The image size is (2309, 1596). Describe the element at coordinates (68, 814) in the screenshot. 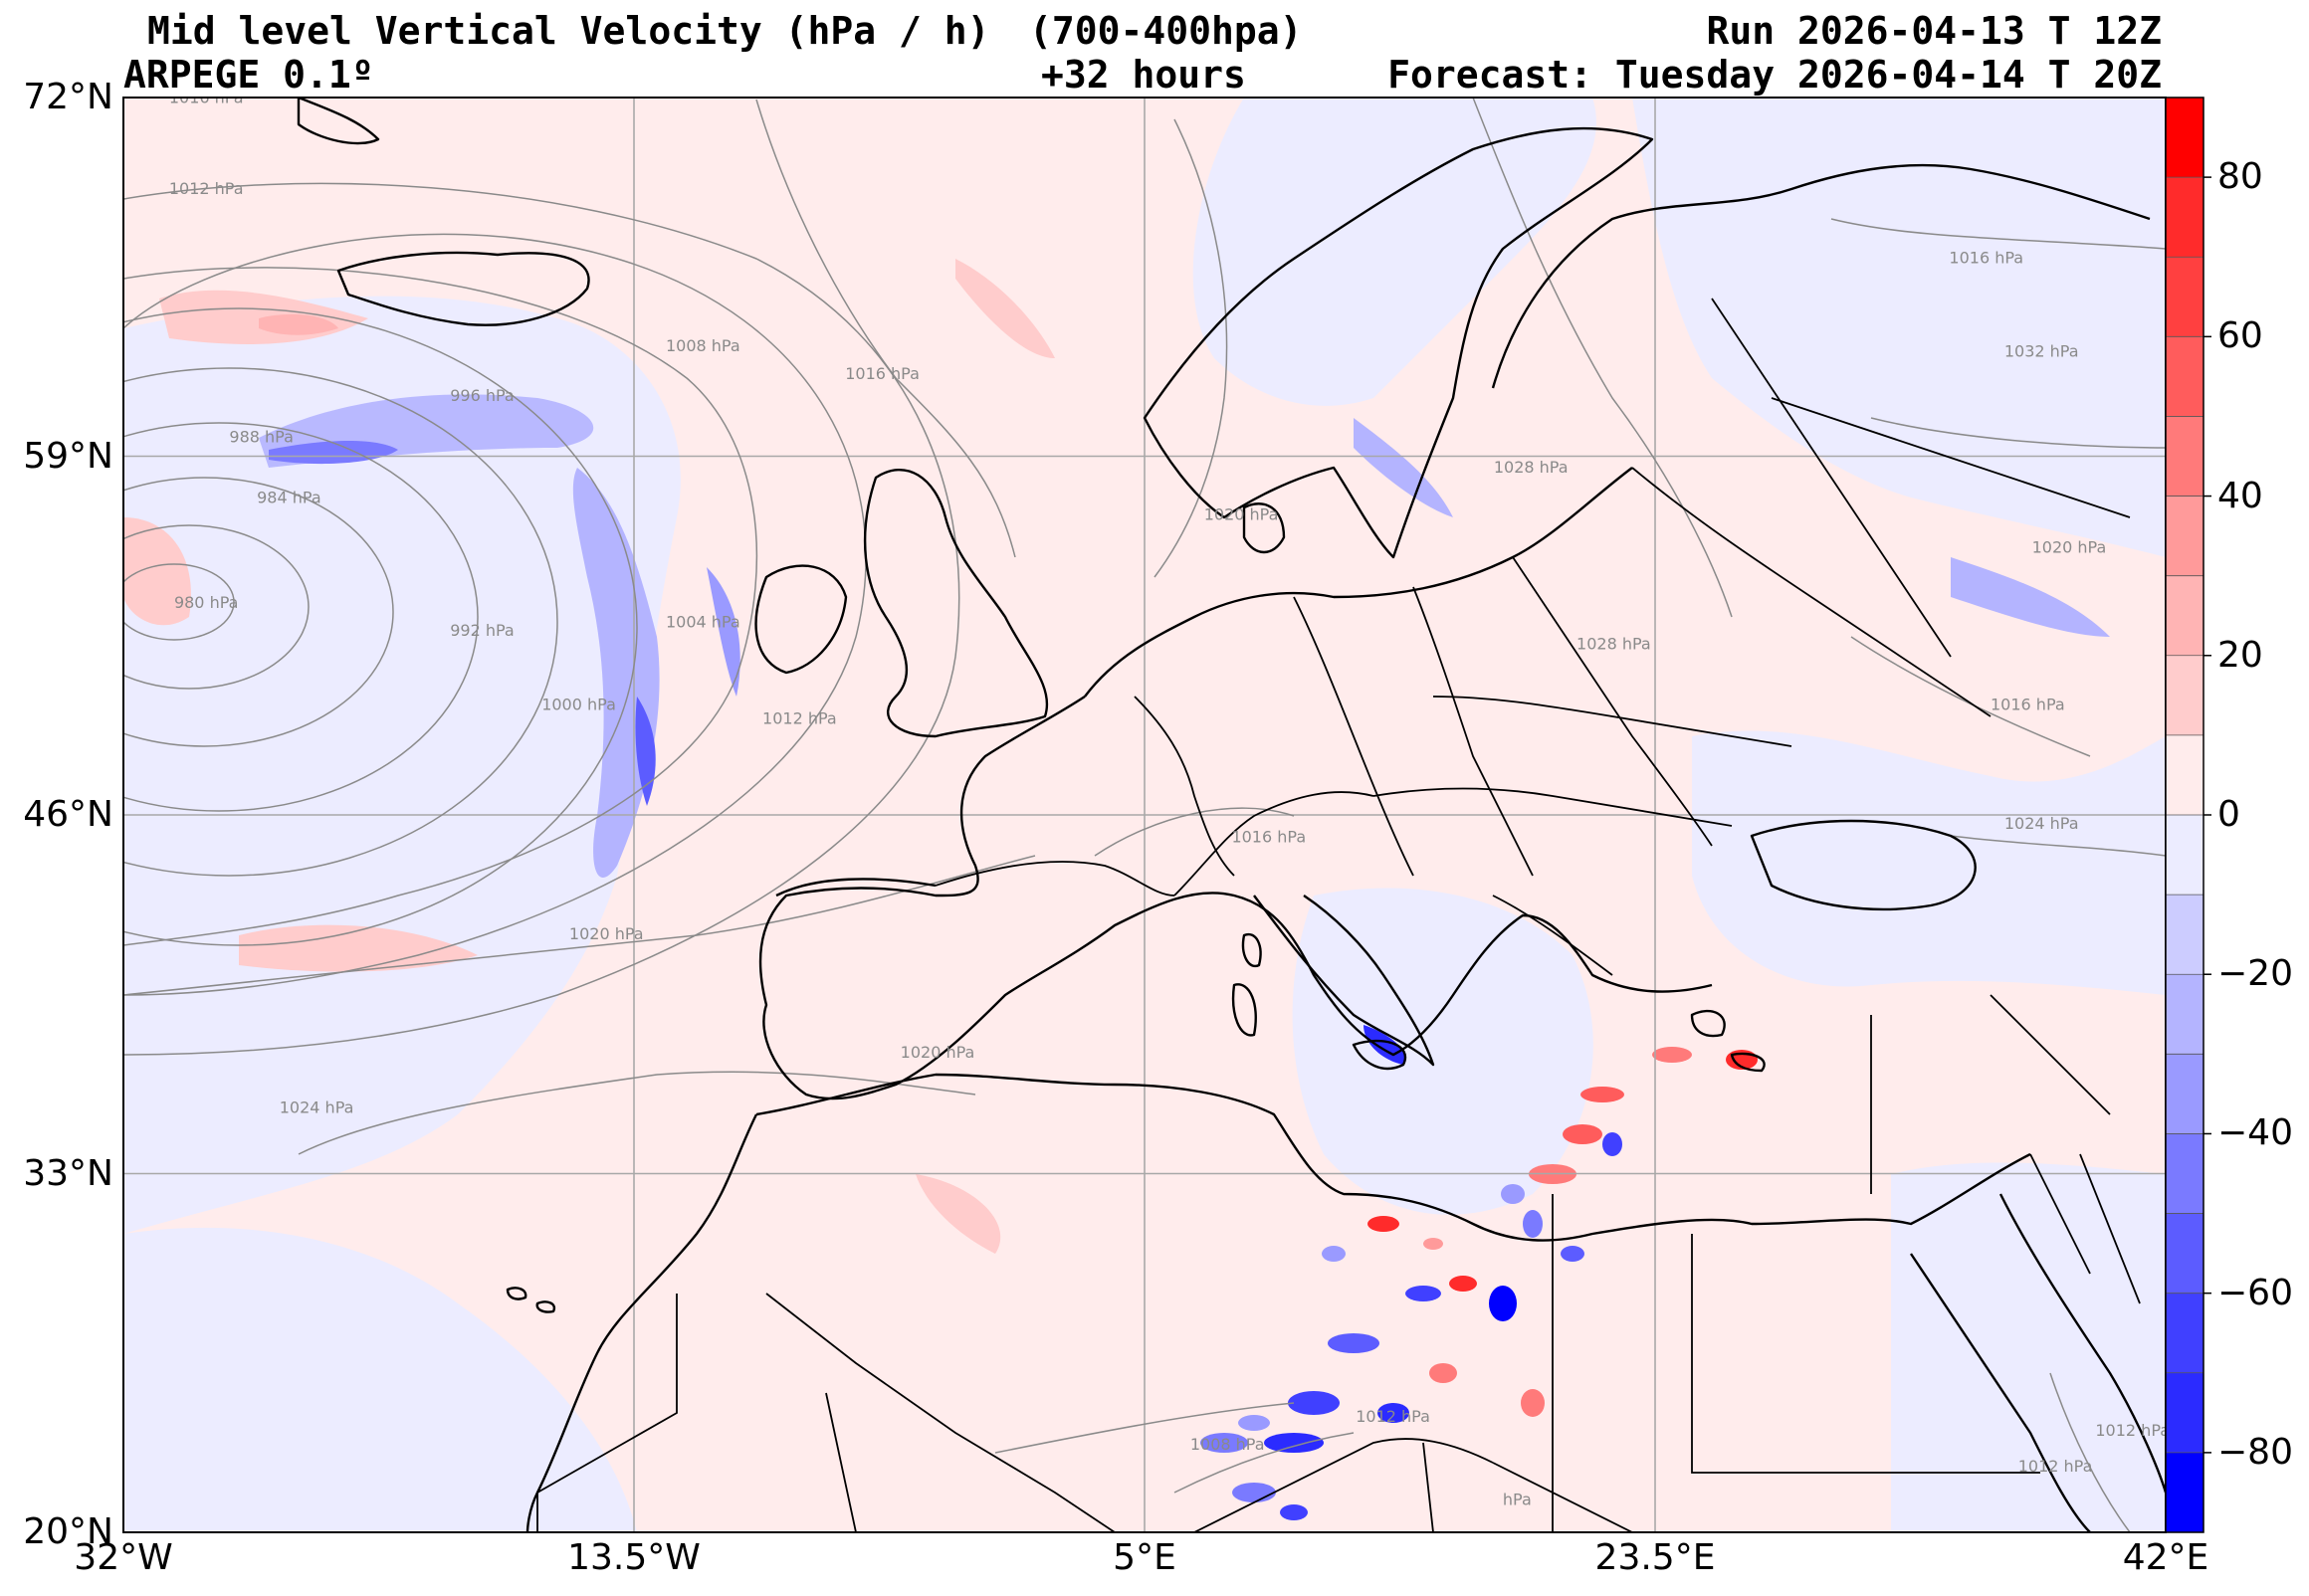

I see `latitude-label: 46°N` at that location.